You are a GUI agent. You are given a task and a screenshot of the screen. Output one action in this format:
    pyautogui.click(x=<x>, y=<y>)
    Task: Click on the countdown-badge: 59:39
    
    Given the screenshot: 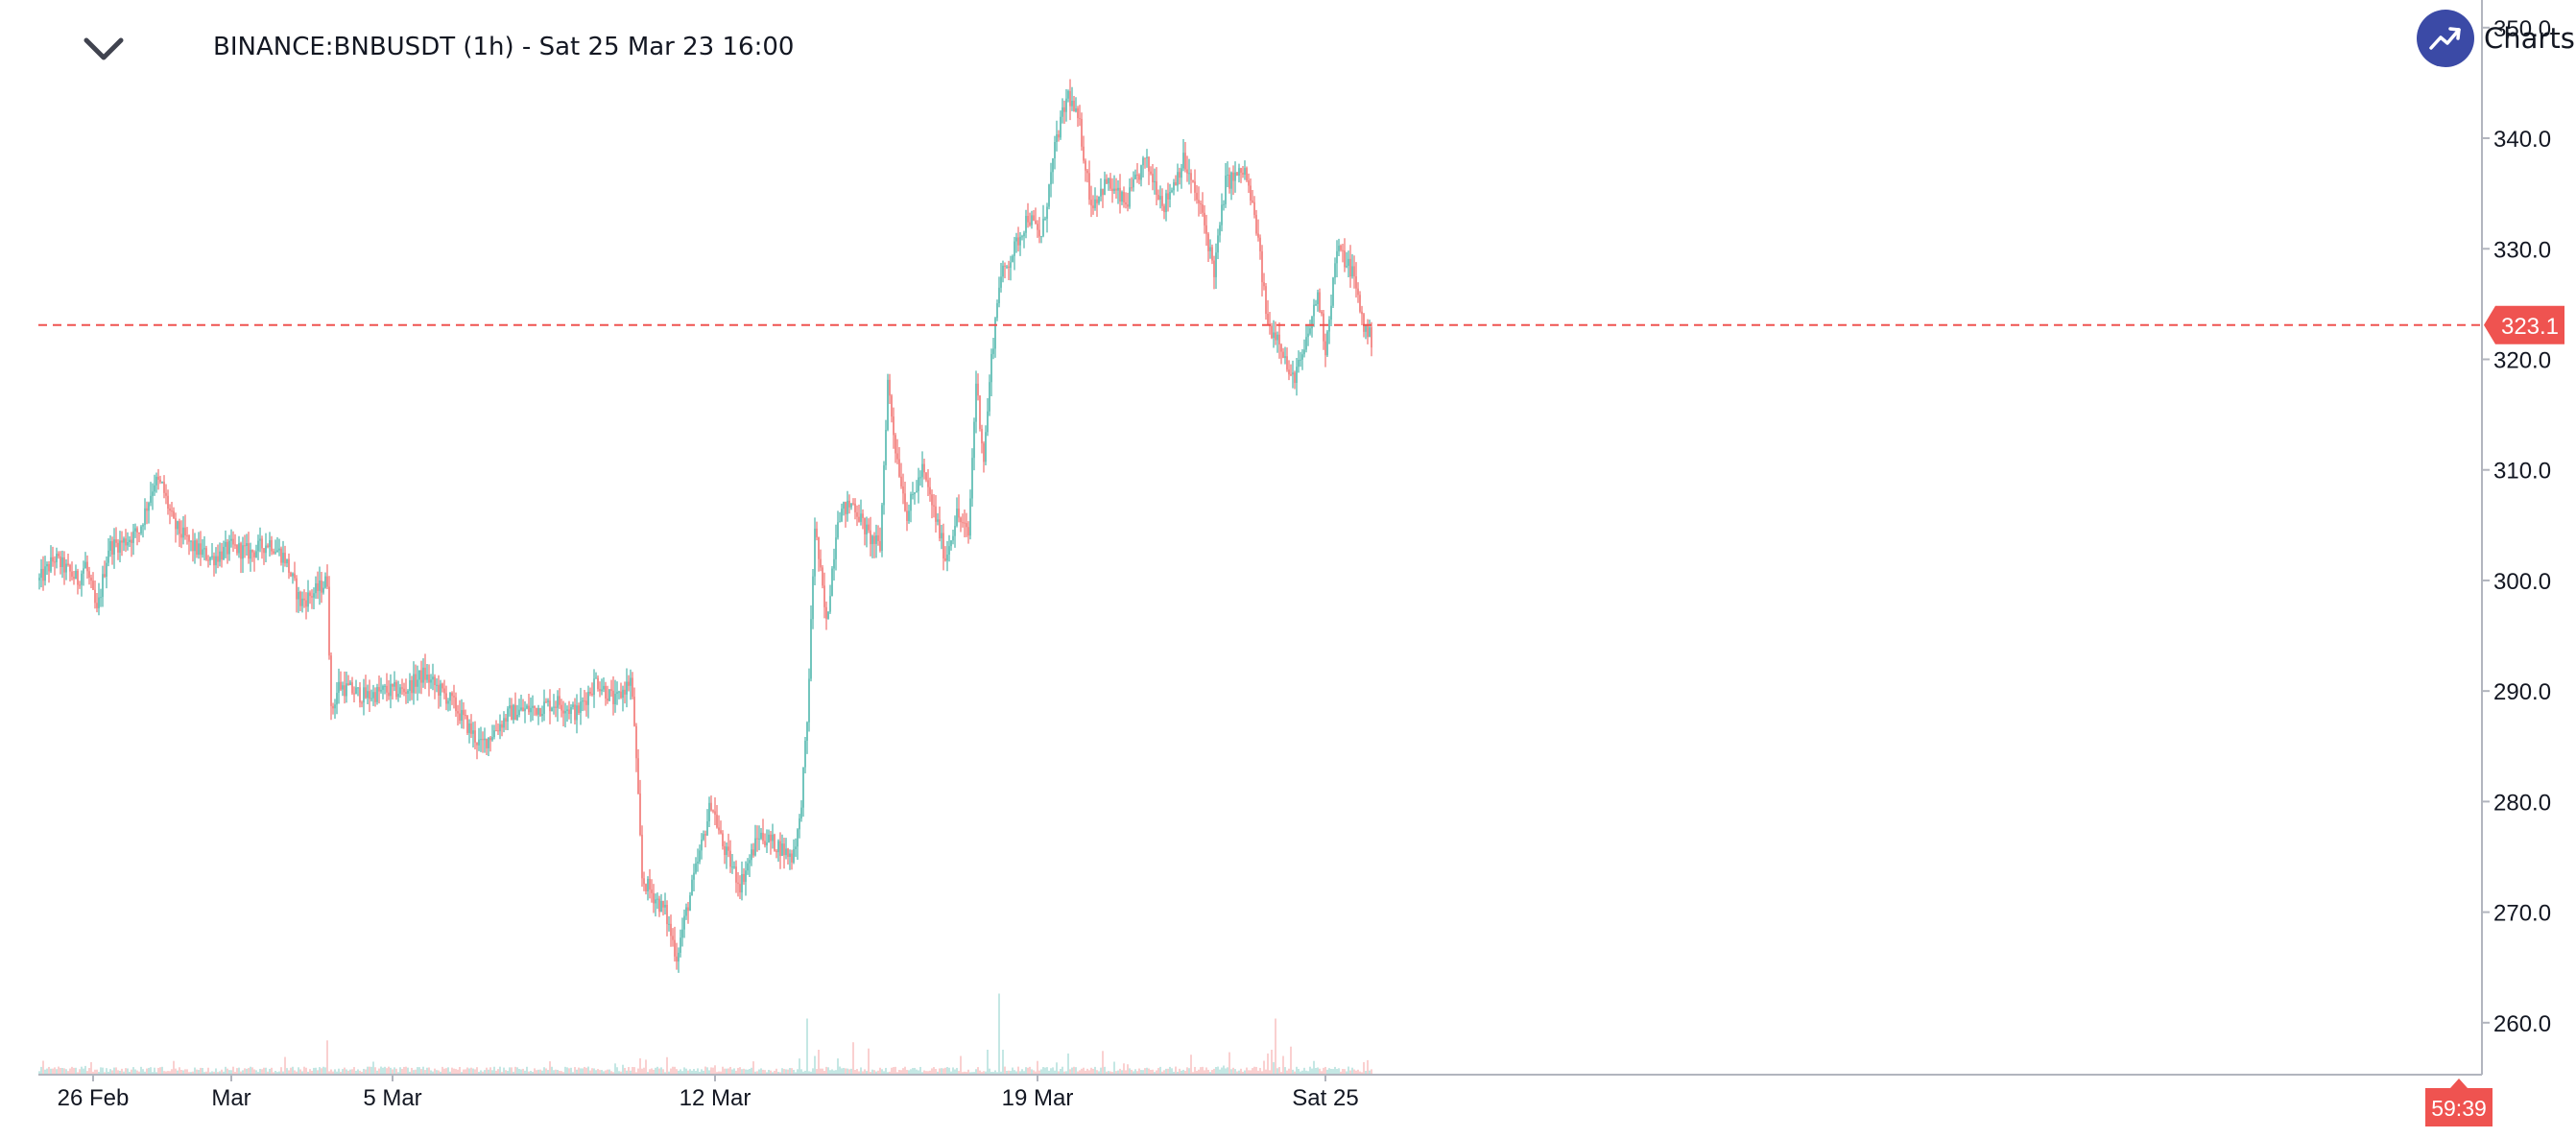 What is the action you would take?
    pyautogui.click(x=2459, y=1102)
    